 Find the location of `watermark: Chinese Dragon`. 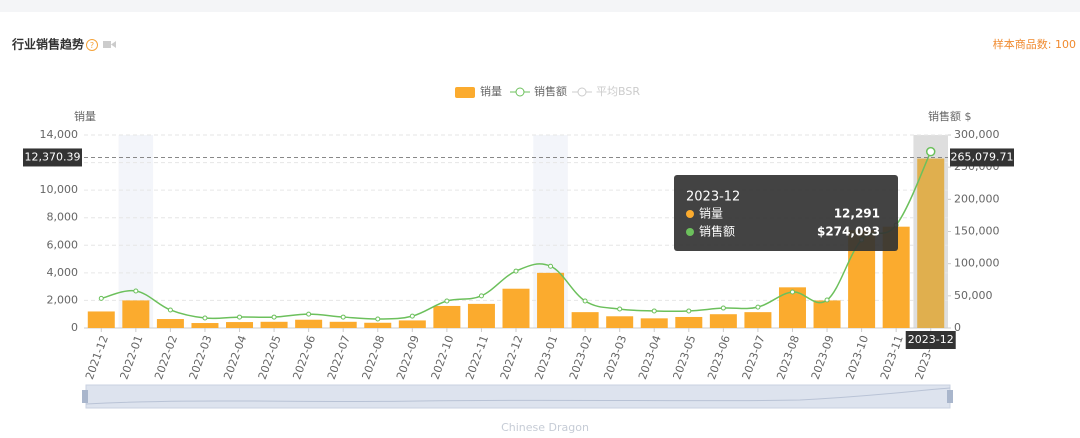

watermark: Chinese Dragon is located at coordinates (545, 427).